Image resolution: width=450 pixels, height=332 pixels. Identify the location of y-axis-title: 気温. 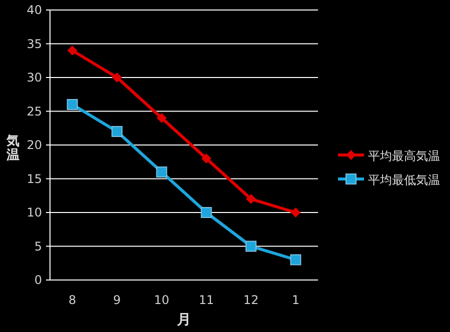
(13, 148).